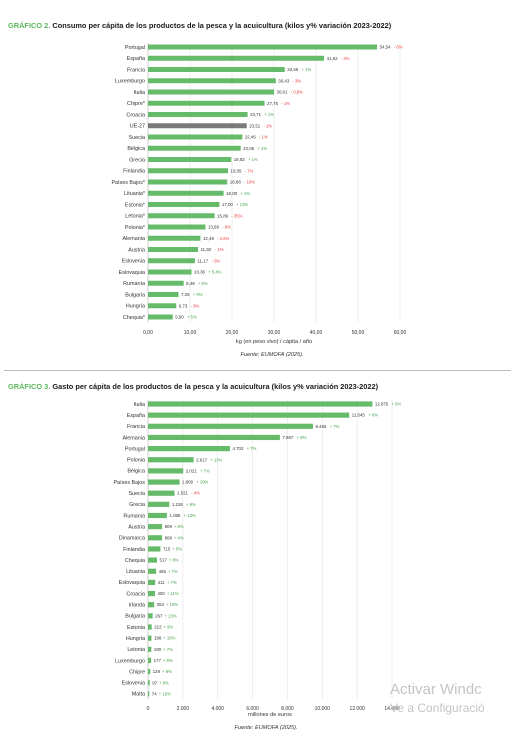  What do you see at coordinates (29, 386) in the screenshot?
I see `chart-title-prefix: GRÁFICO 3.` at bounding box center [29, 386].